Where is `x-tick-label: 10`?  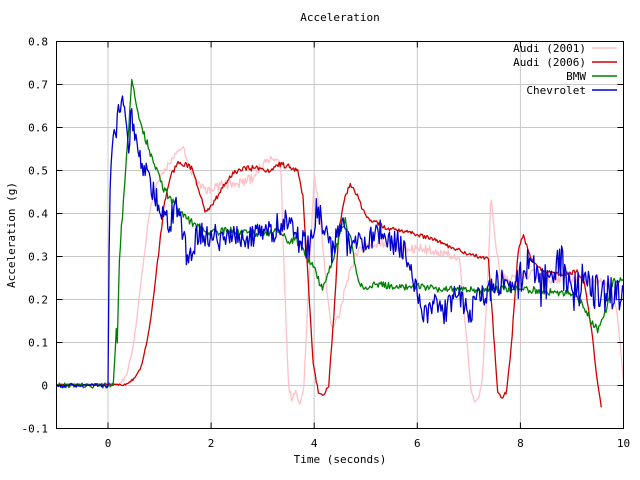 x-tick-label: 10 is located at coordinates (623, 443).